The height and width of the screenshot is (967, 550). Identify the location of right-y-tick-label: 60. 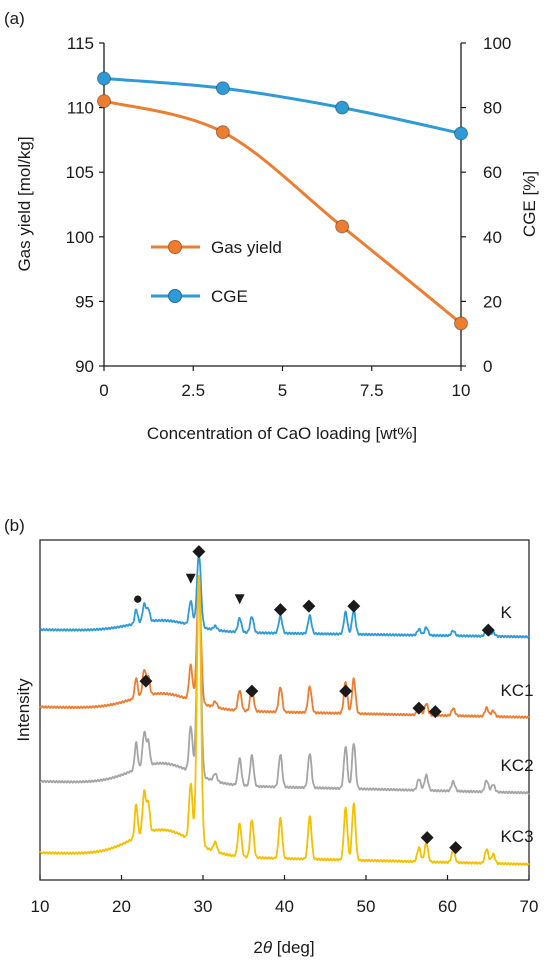
(492, 172).